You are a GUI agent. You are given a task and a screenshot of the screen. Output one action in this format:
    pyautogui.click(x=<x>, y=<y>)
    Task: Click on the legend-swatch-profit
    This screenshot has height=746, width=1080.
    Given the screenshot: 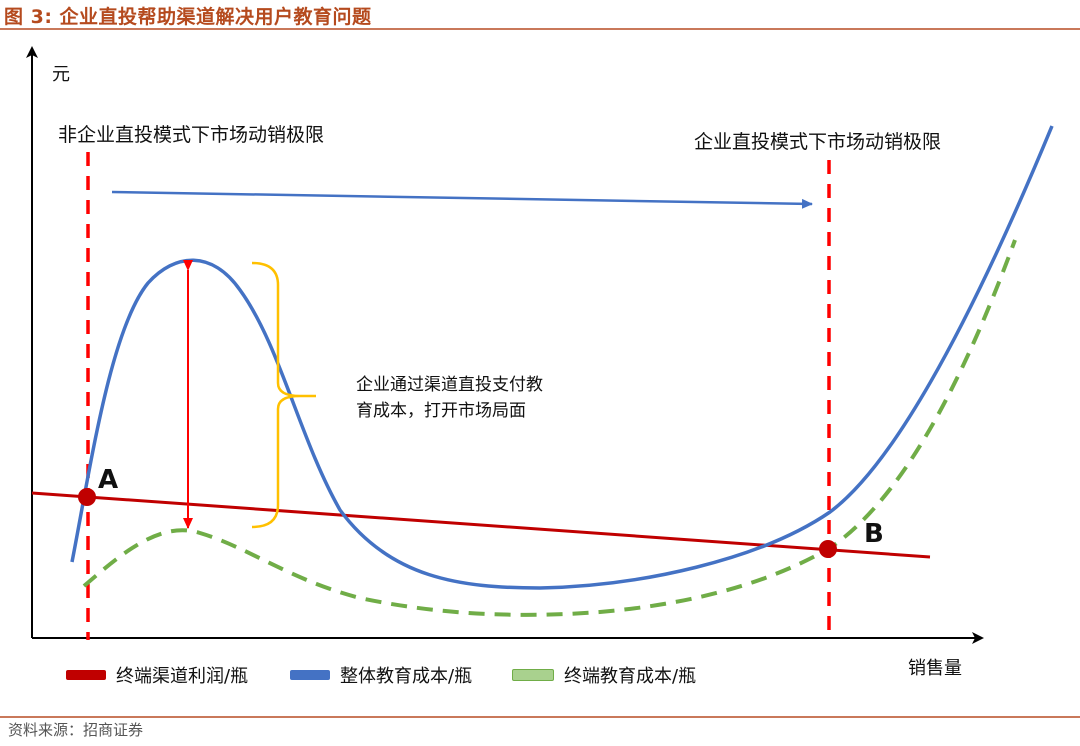 What is the action you would take?
    pyautogui.click(x=86, y=675)
    